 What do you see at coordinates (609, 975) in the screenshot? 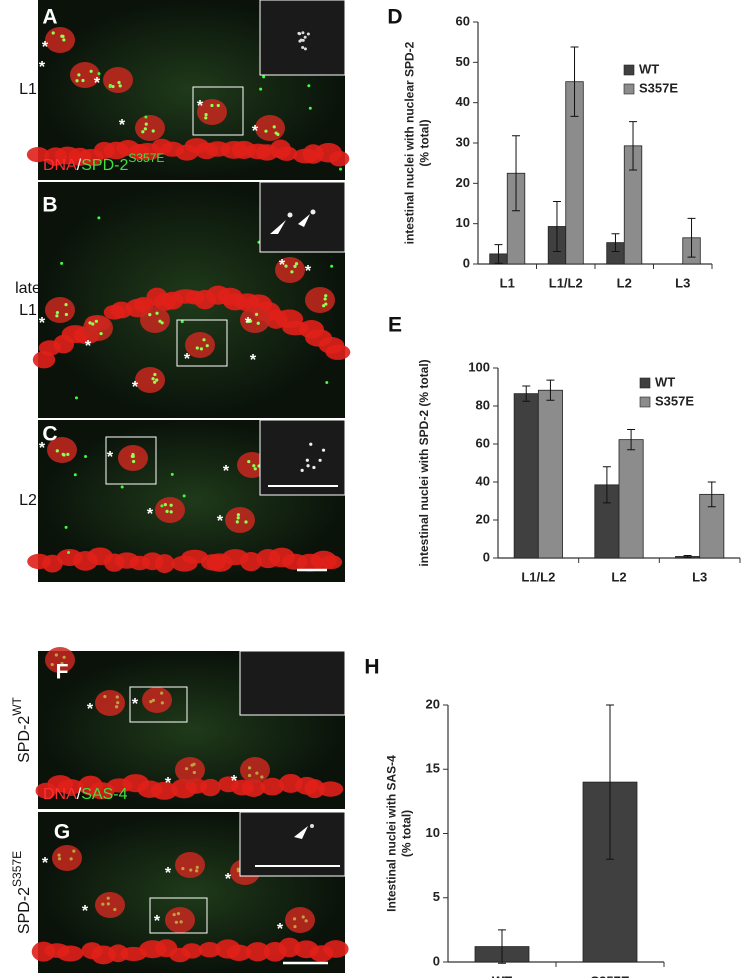
I see `x-tick-label: S357E` at bounding box center [609, 975].